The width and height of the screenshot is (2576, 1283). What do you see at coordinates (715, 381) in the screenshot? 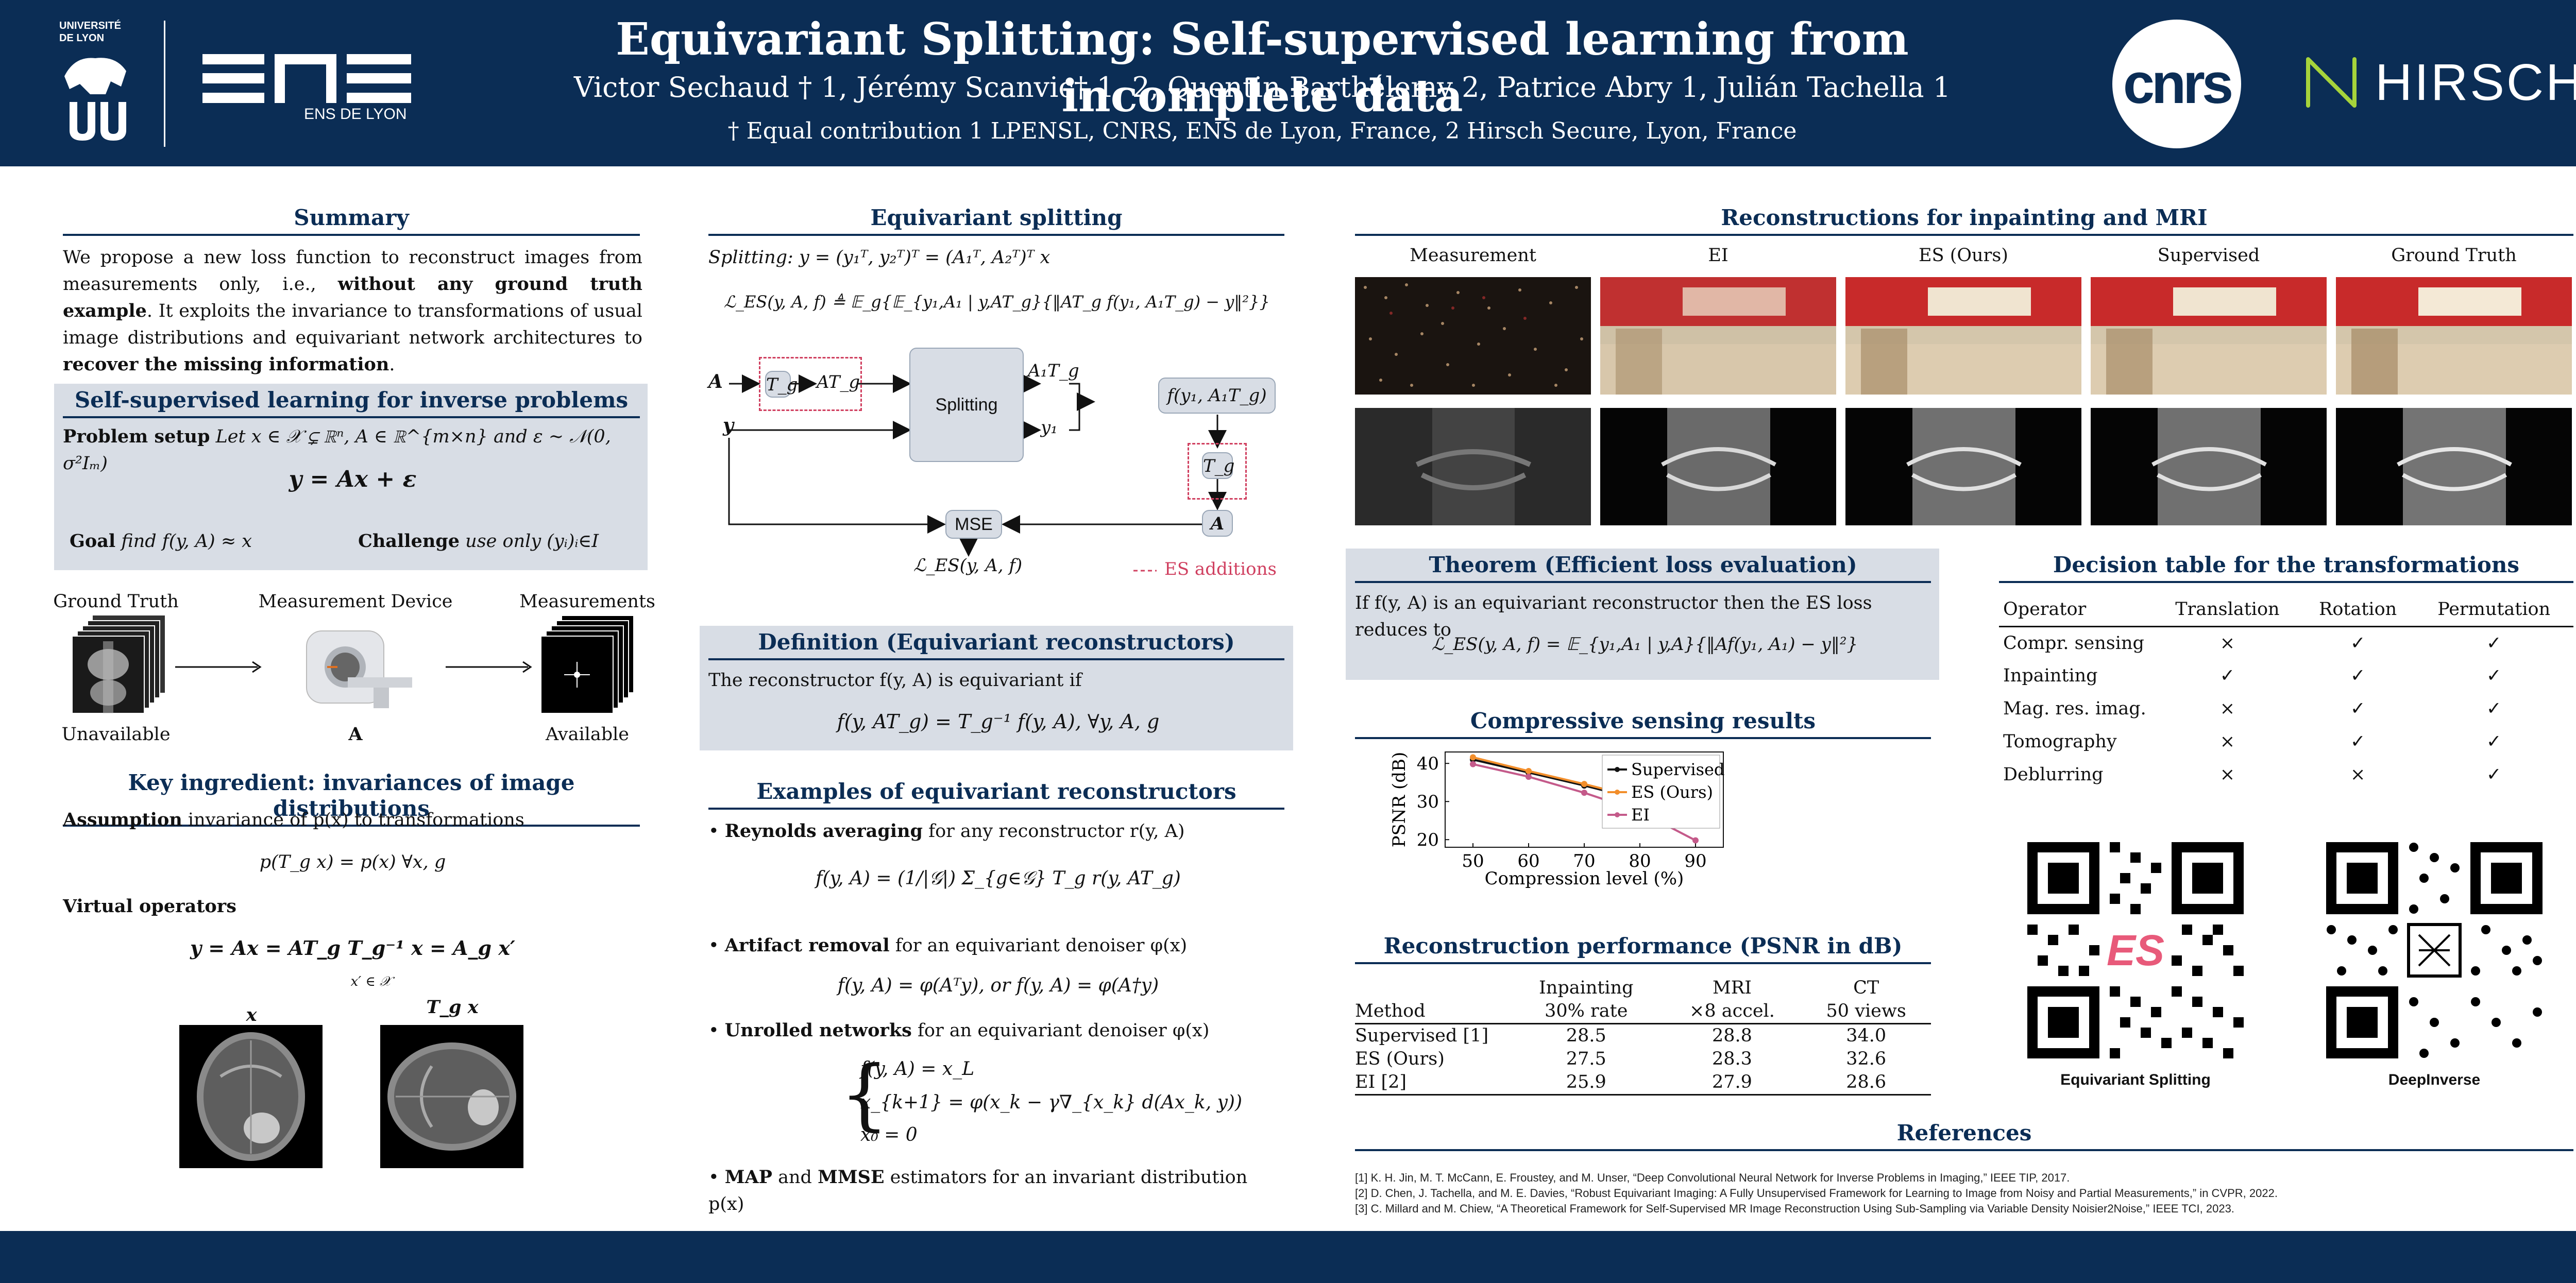
I see `diagram-A: A` at bounding box center [715, 381].